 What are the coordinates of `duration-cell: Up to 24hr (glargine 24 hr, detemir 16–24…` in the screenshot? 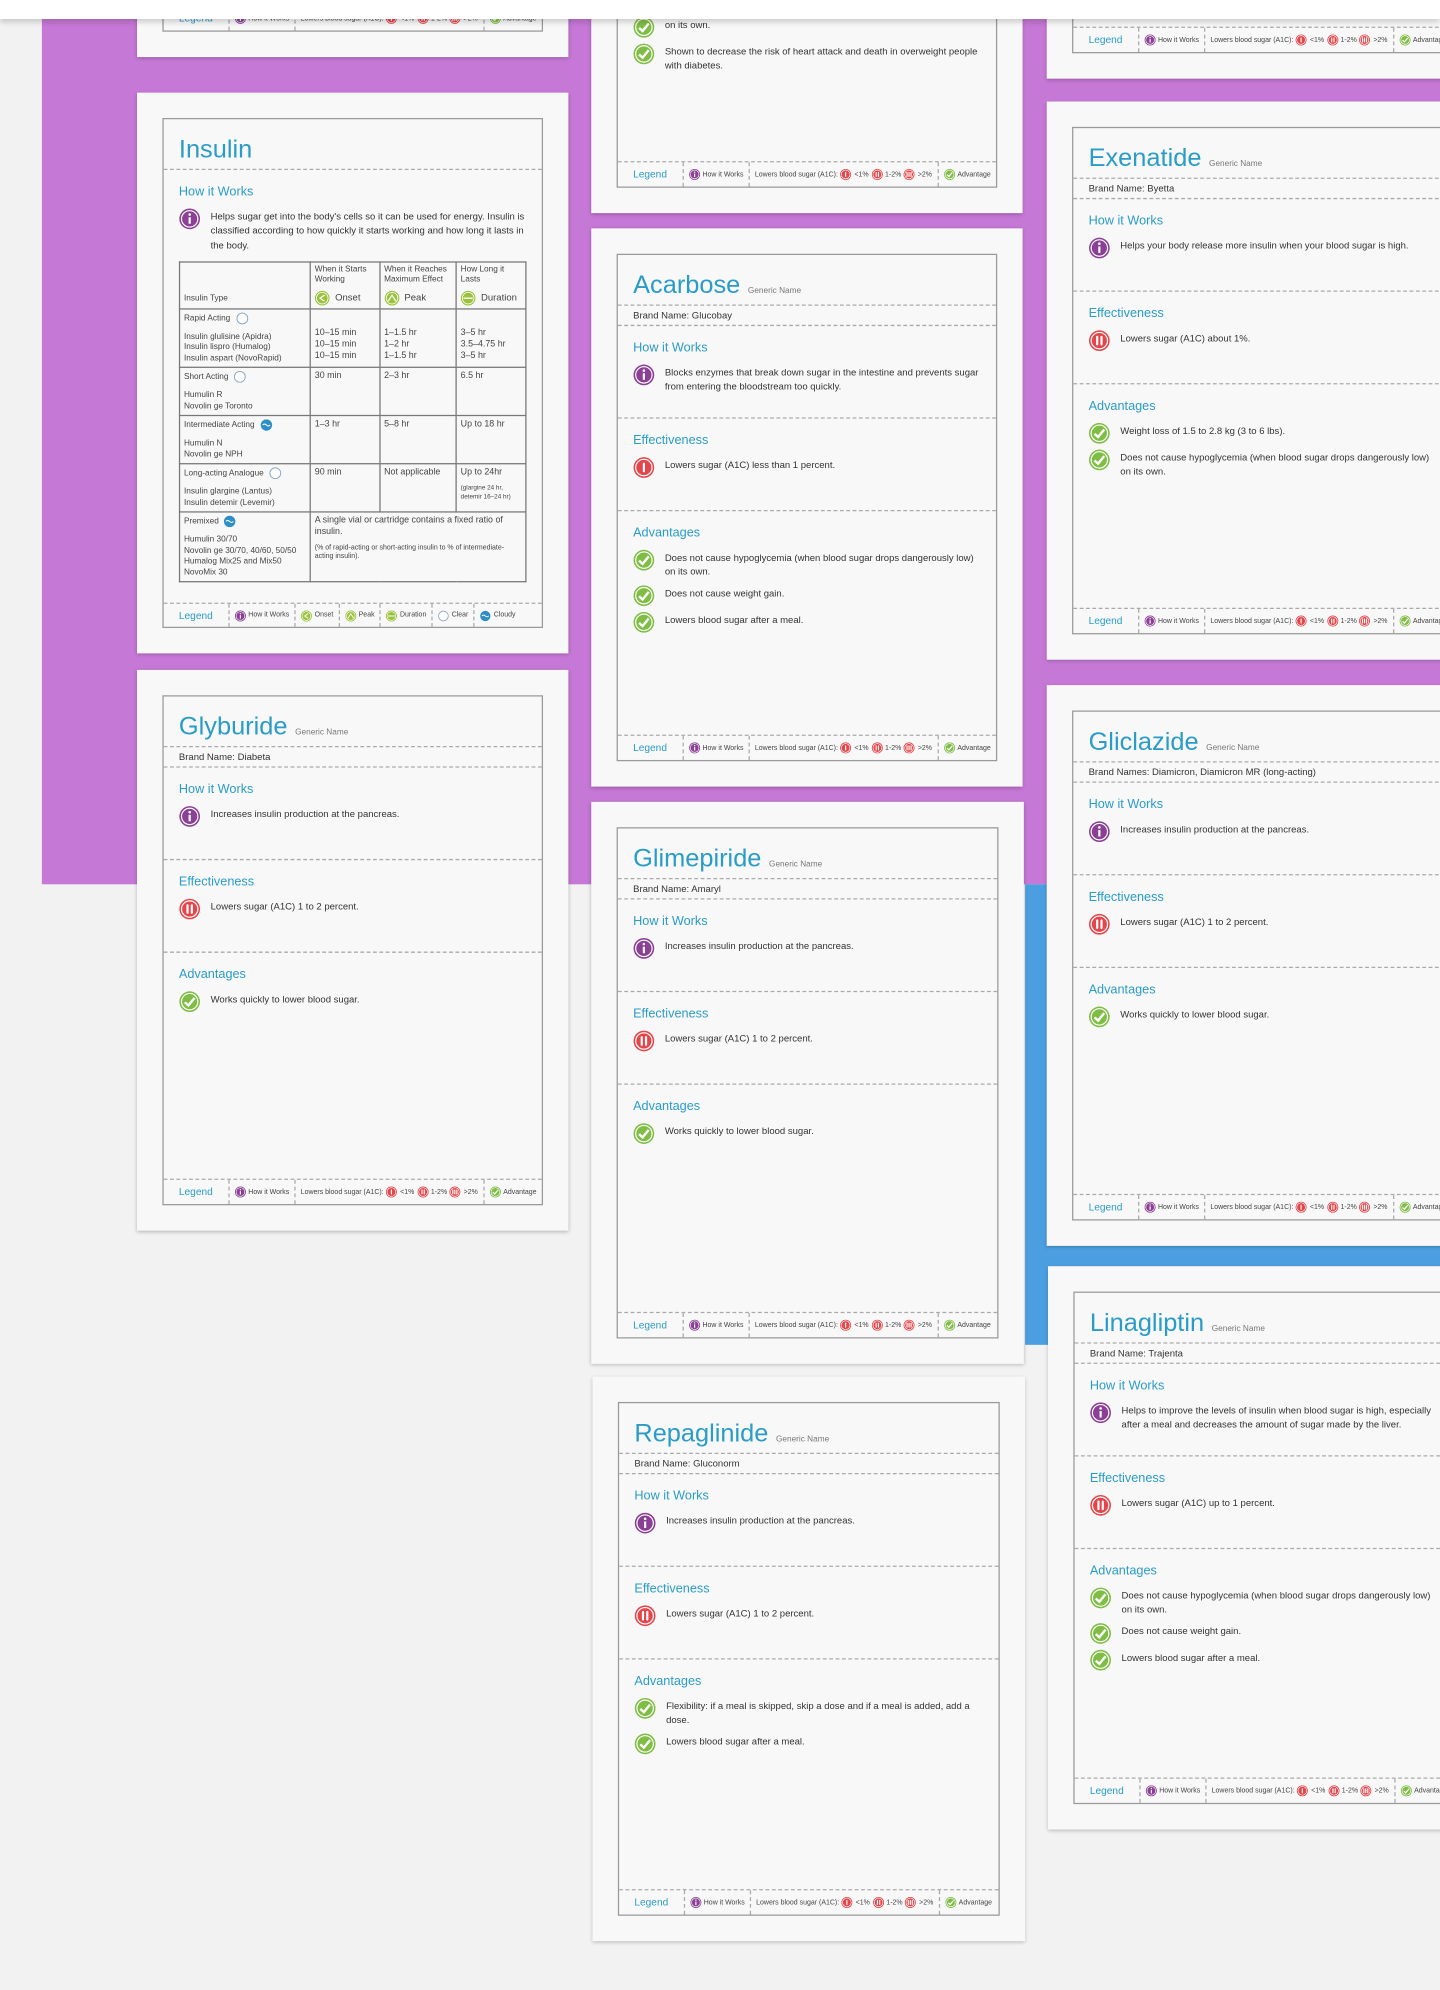 It's located at (491, 488).